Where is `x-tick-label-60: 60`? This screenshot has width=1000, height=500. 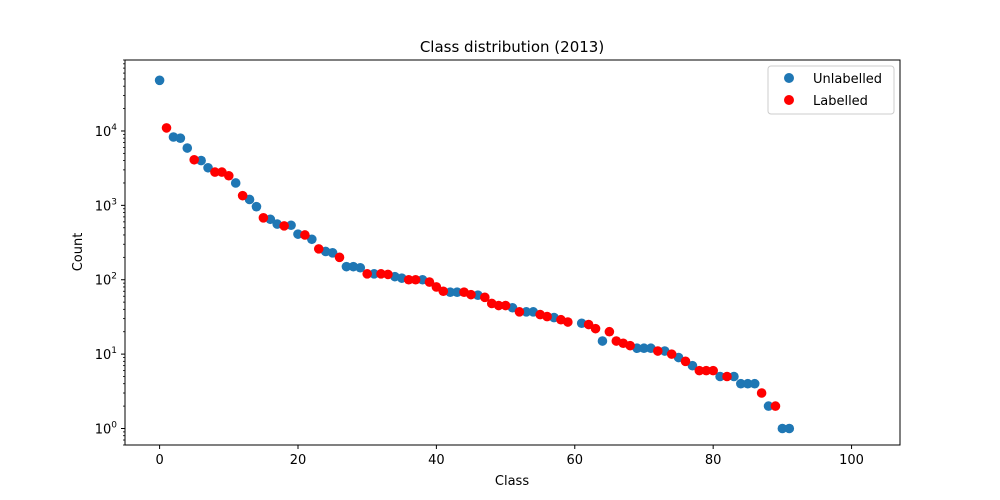
x-tick-label-60: 60 is located at coordinates (575, 460).